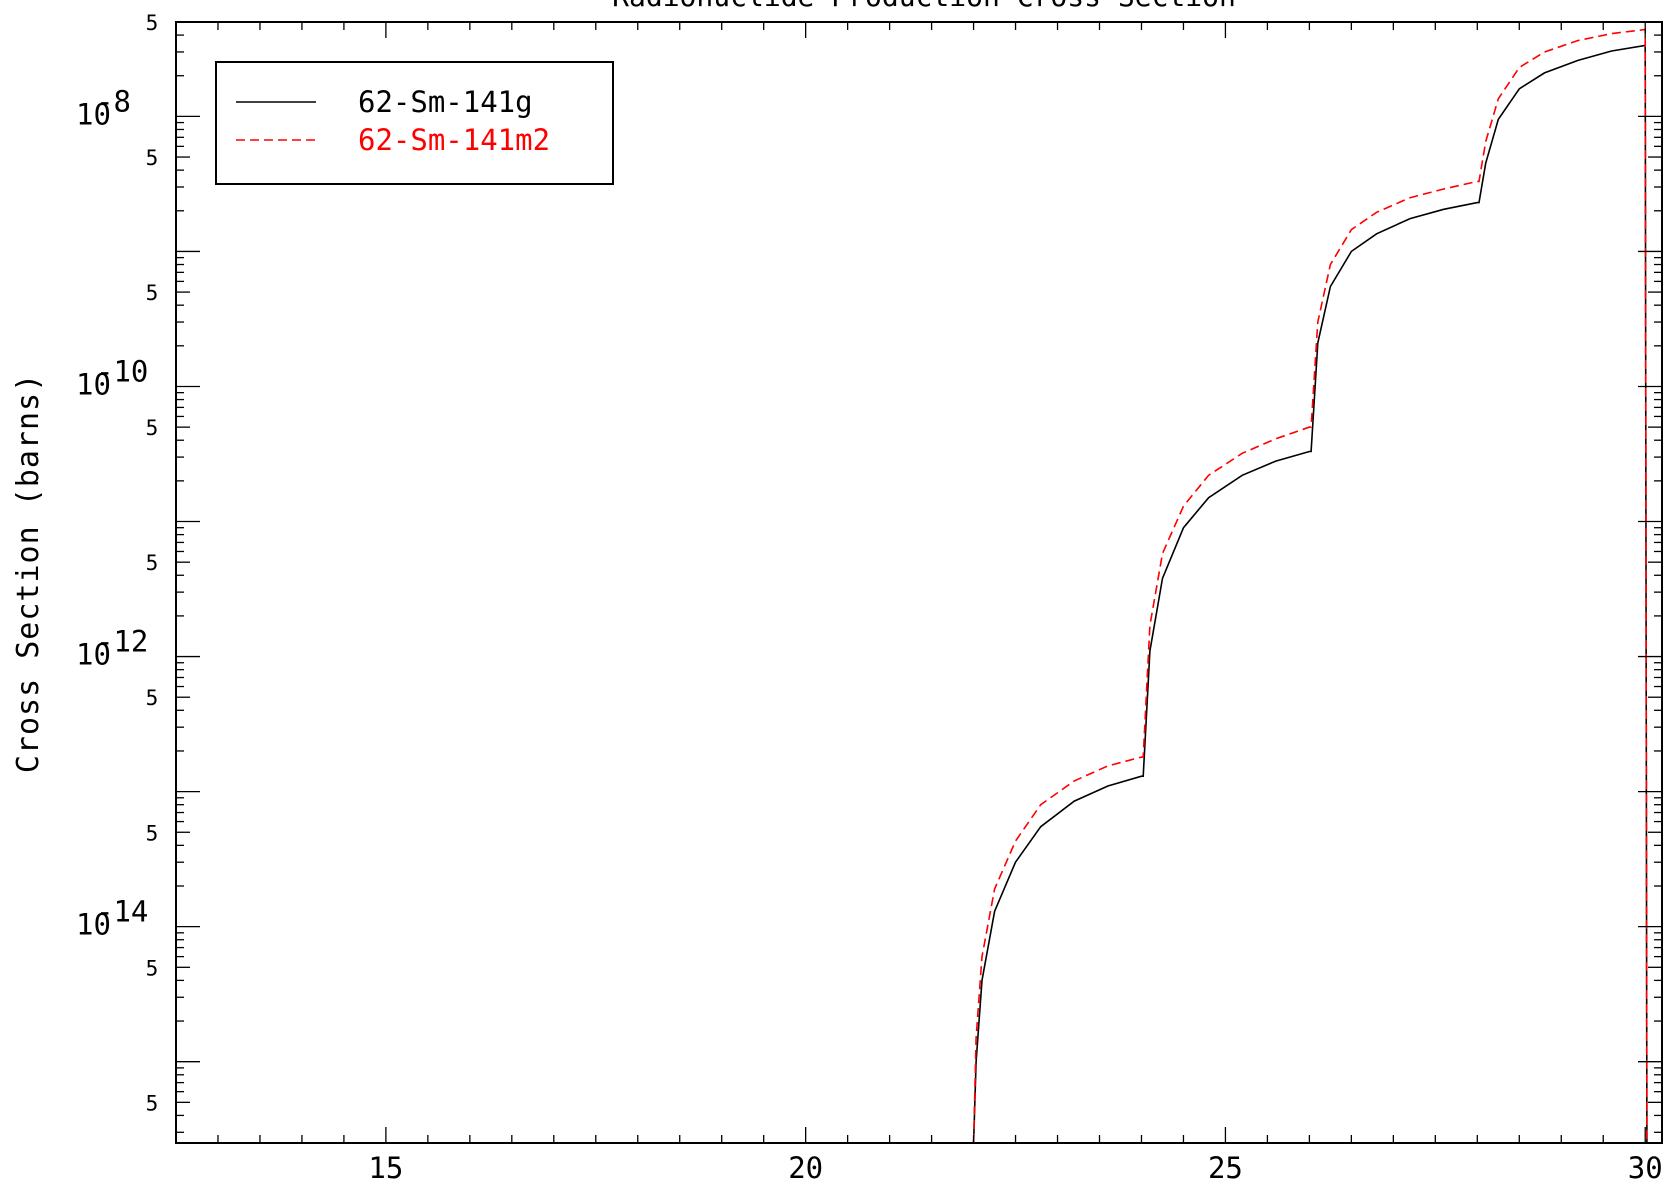  Describe the element at coordinates (385, 1167) in the screenshot. I see `x-tick-label: 15` at that location.